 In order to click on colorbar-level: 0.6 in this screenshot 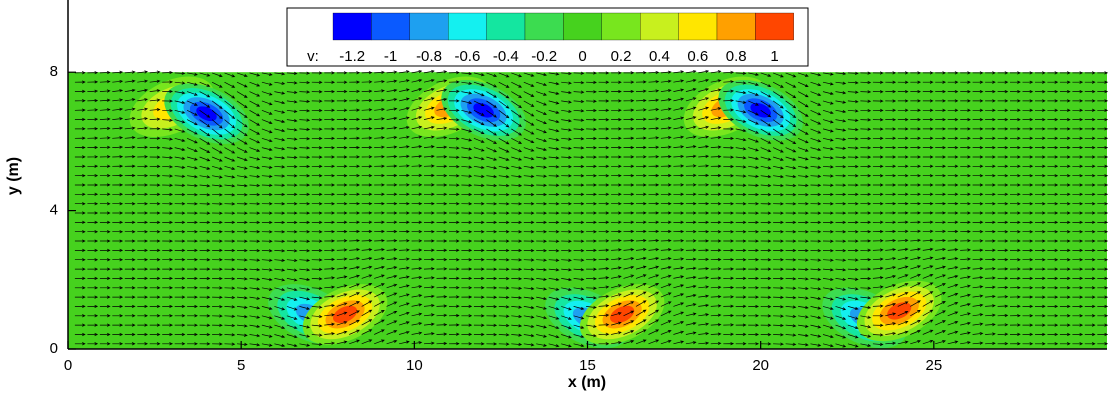, I will do `click(697, 56)`.